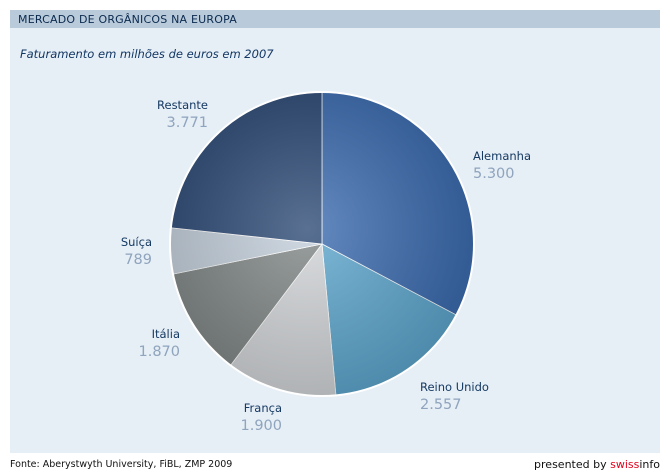 This screenshot has height=475, width=670. What do you see at coordinates (502, 156) in the screenshot?
I see `slice-label: Alemanha` at bounding box center [502, 156].